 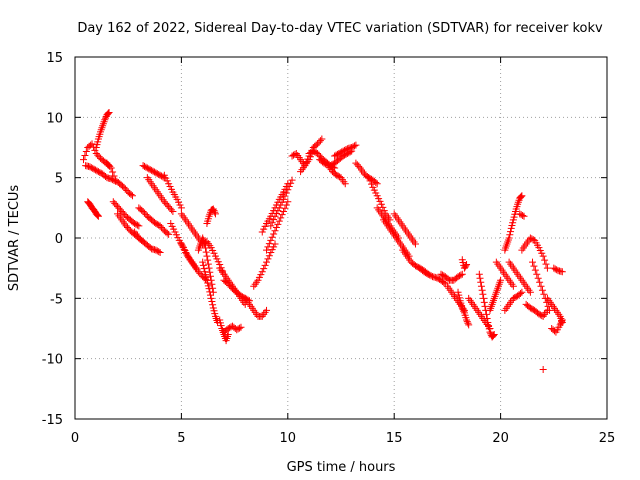 I want to click on x-tick-label: 20, so click(x=500, y=438).